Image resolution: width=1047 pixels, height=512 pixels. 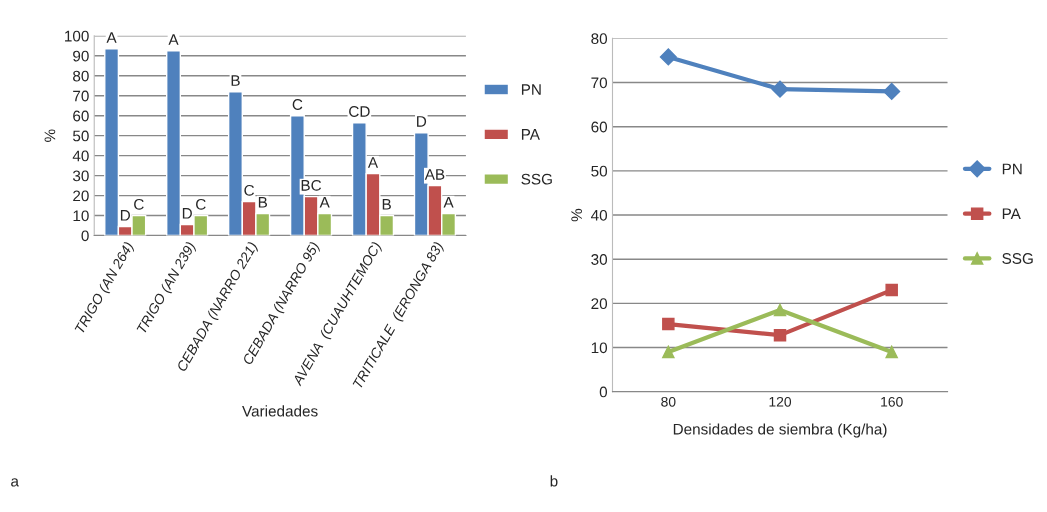 I want to click on x-tick-label: 160, so click(x=892, y=401).